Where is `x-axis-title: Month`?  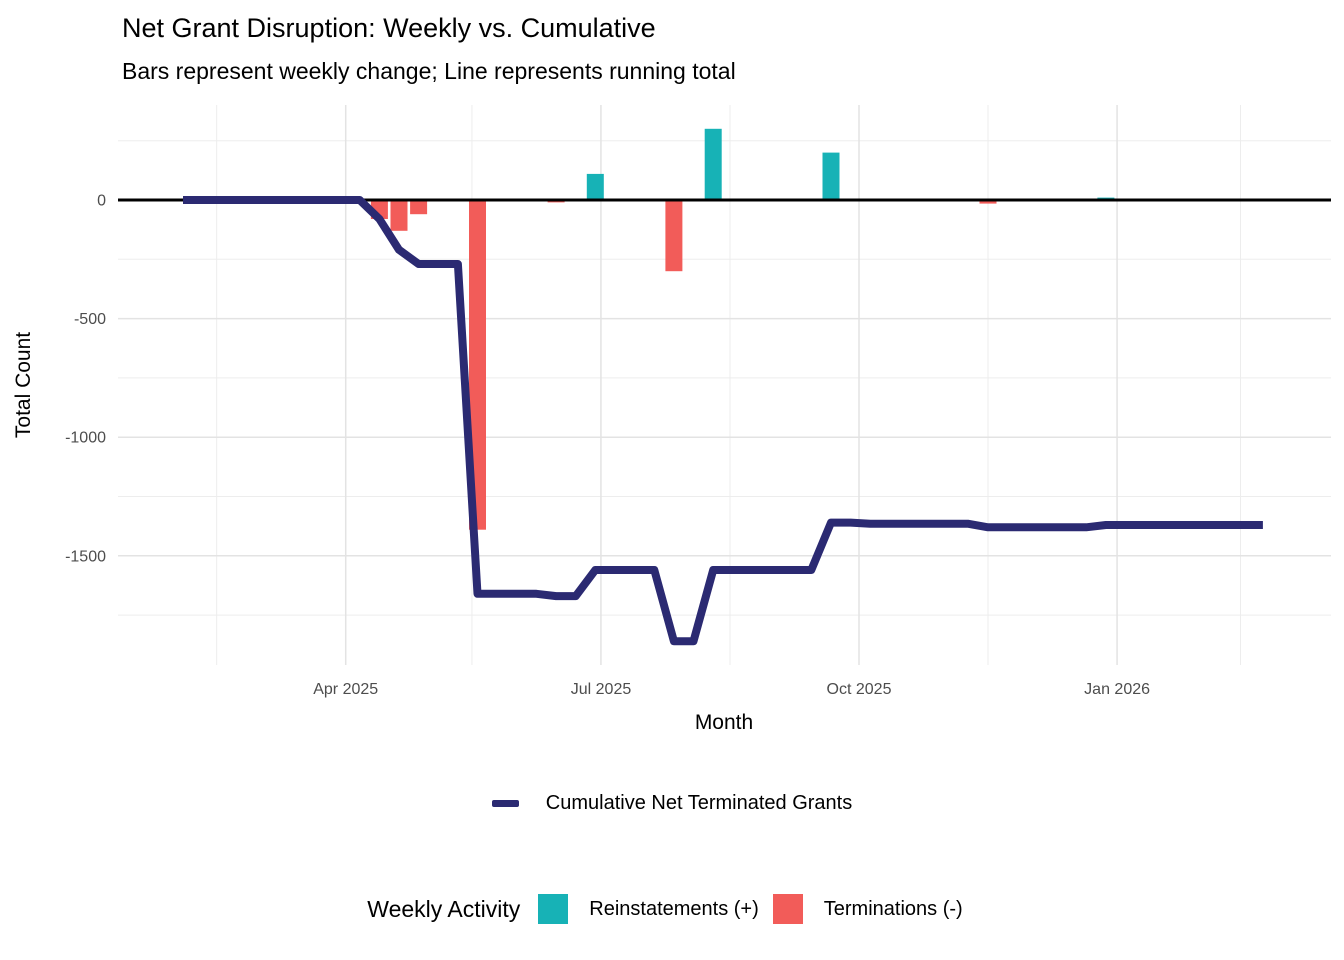
x-axis-title: Month is located at coordinates (724, 722).